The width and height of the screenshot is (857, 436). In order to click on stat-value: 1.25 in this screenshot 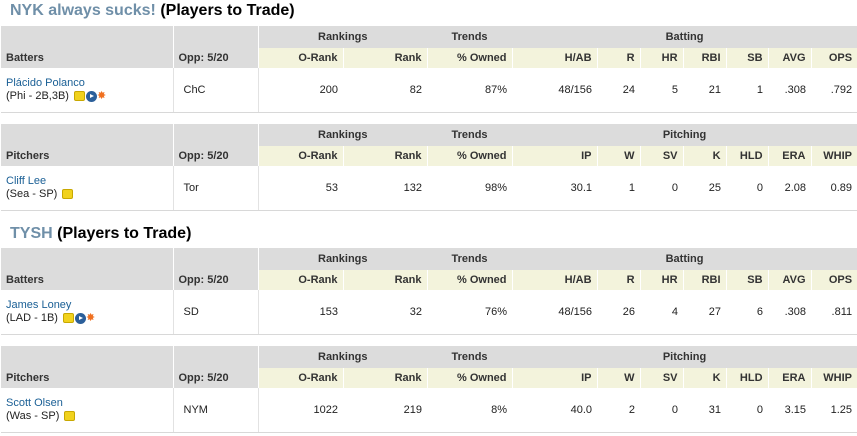, I will do `click(834, 410)`.